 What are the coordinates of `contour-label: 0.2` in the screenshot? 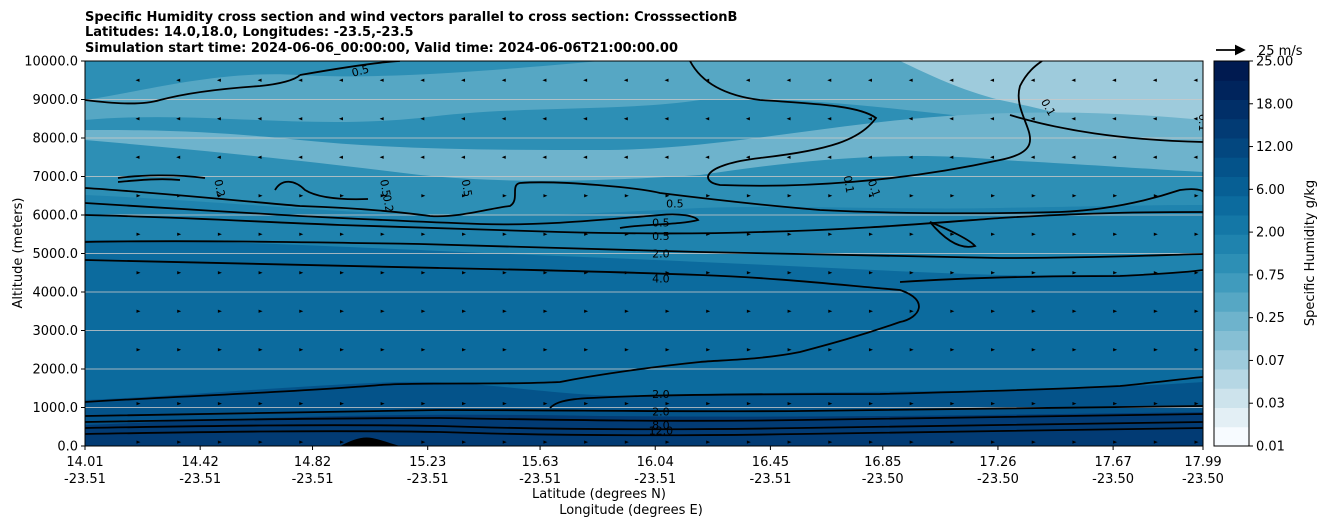 It's located at (388, 203).